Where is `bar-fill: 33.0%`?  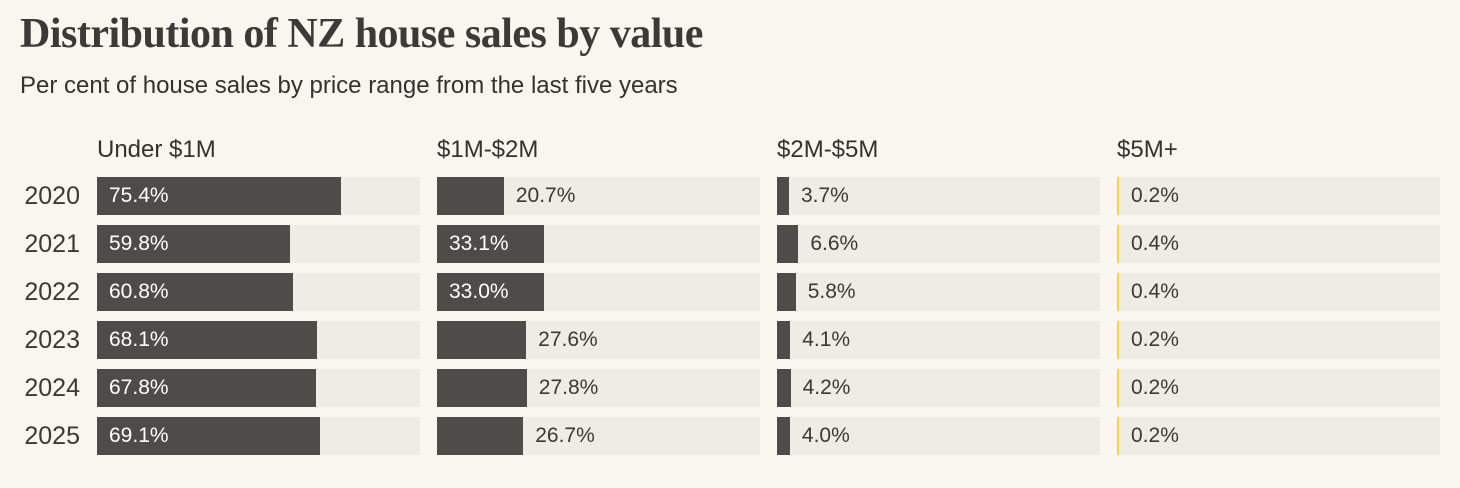 bar-fill: 33.0% is located at coordinates (490, 292).